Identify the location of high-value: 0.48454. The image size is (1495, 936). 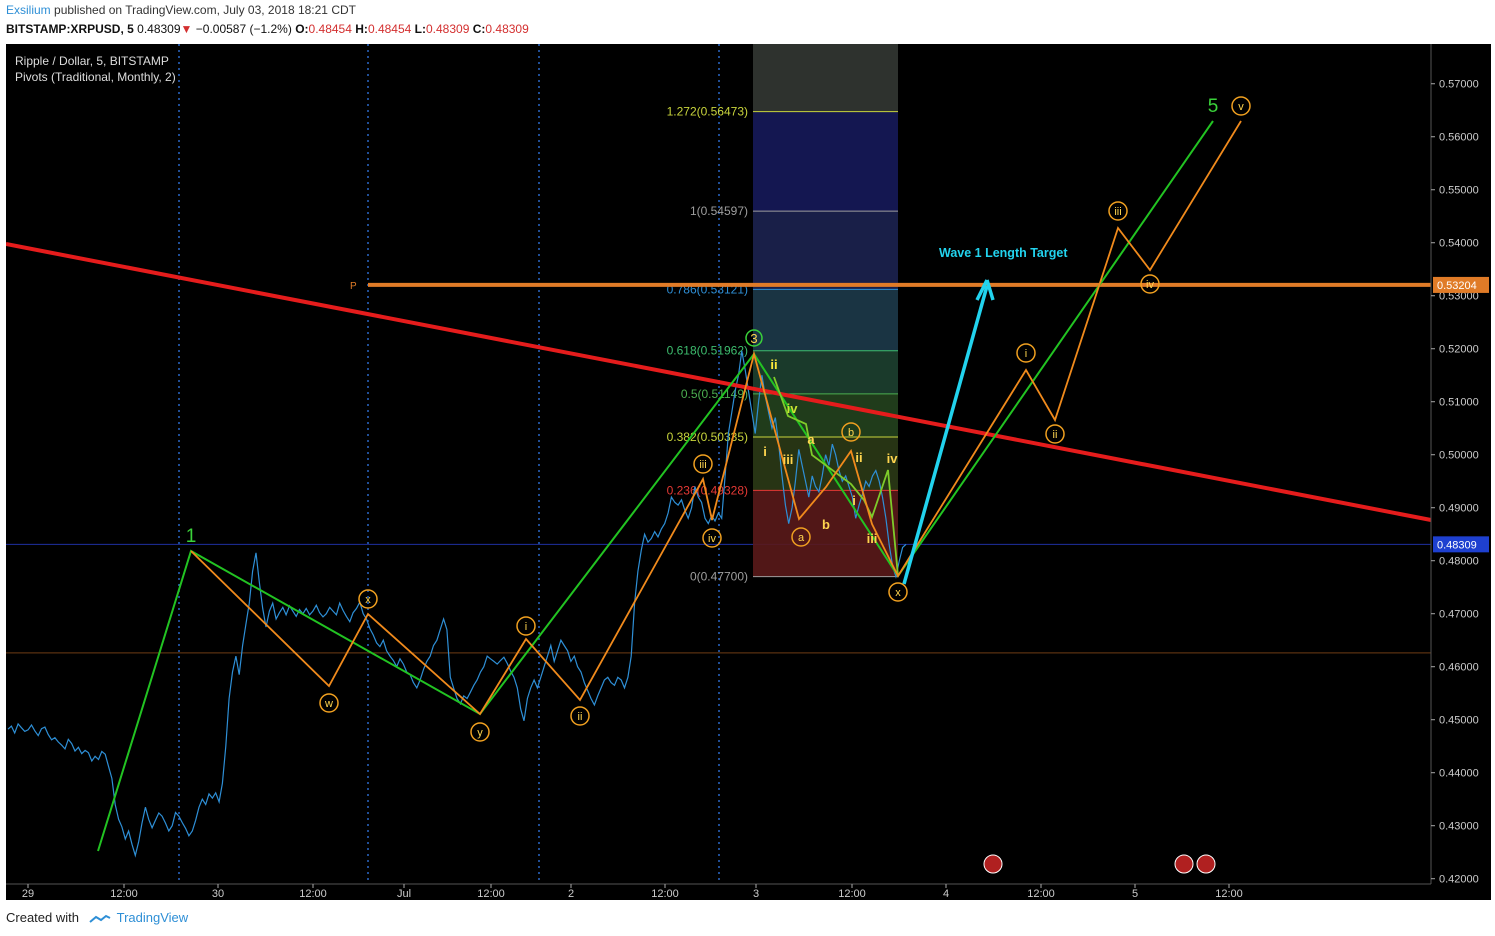
(389, 29).